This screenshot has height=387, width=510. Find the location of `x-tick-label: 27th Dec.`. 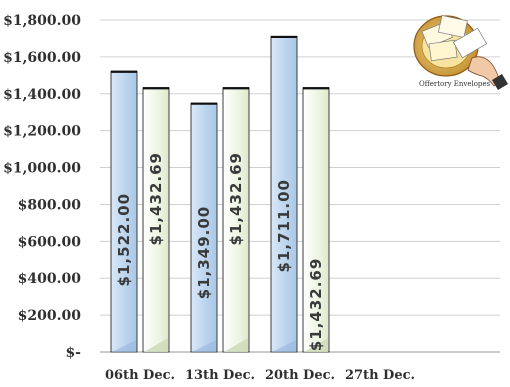

x-tick-label: 27th Dec. is located at coordinates (380, 375).